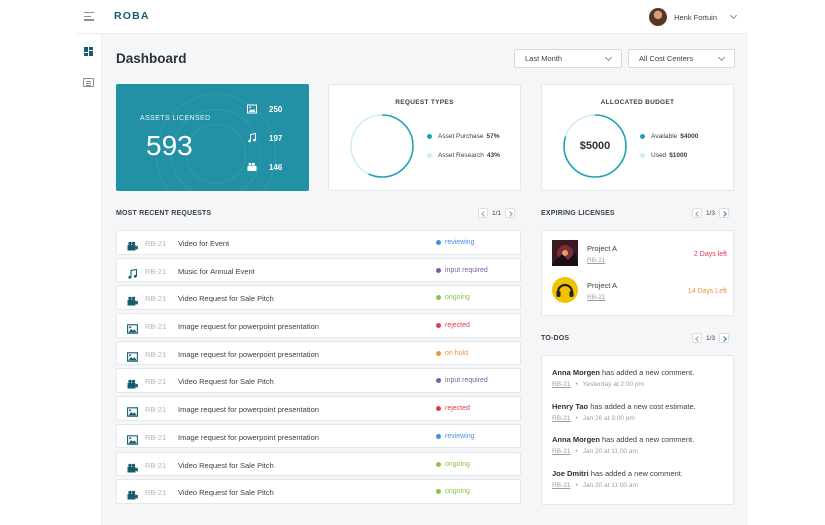 This screenshot has height=525, width=825. I want to click on stat-music: 197, so click(264, 138).